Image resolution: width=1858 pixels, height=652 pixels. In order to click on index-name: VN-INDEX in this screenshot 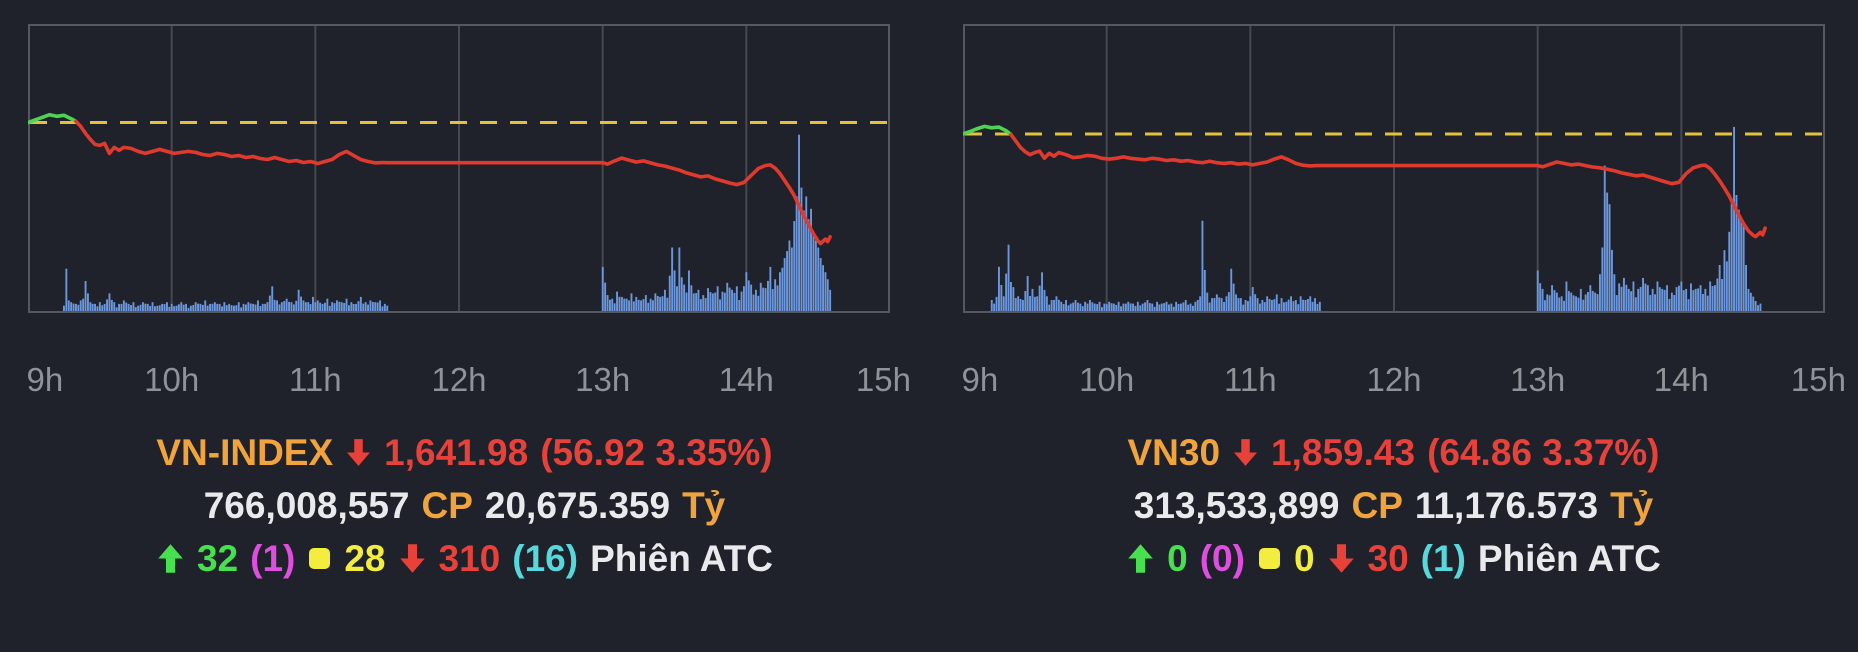, I will do `click(245, 452)`.